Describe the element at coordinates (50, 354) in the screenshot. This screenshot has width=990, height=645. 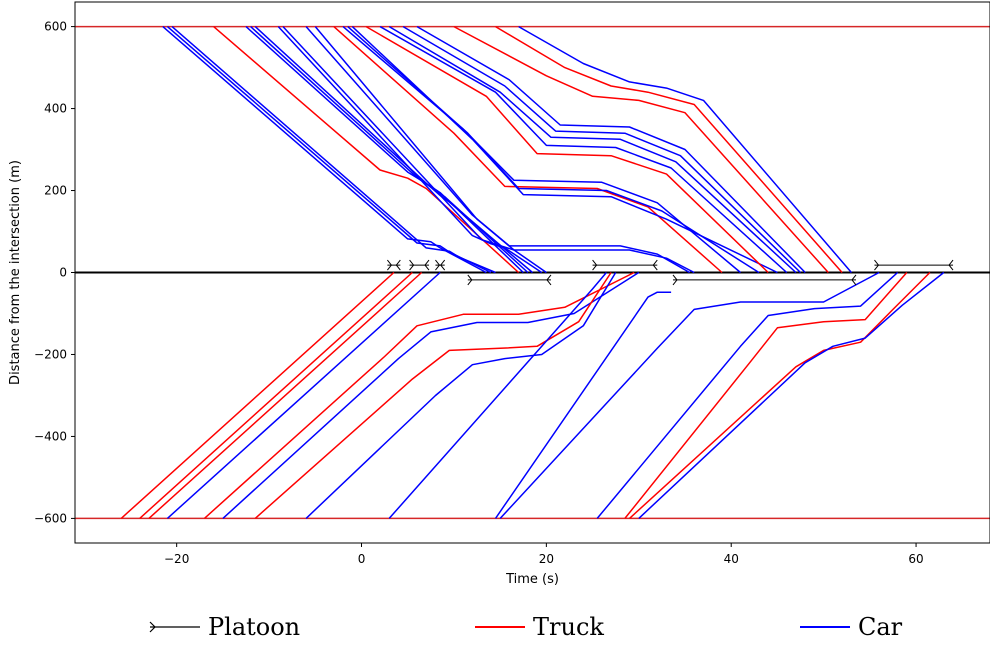
I see `y-tick-label-4: −200` at that location.